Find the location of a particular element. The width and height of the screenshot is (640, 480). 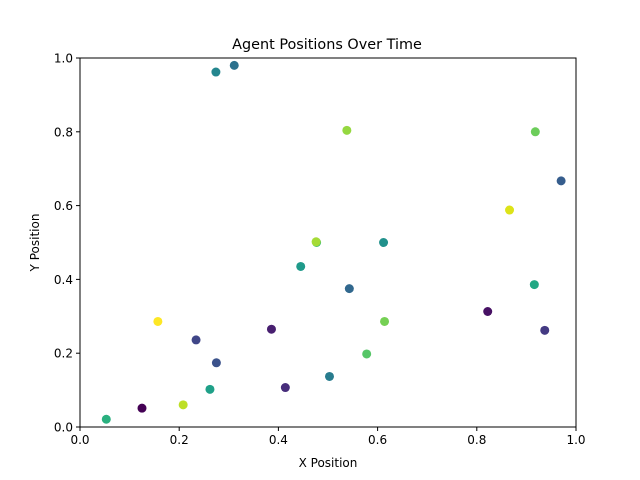

chart-title: Agent Positions Over Time is located at coordinates (327, 45).